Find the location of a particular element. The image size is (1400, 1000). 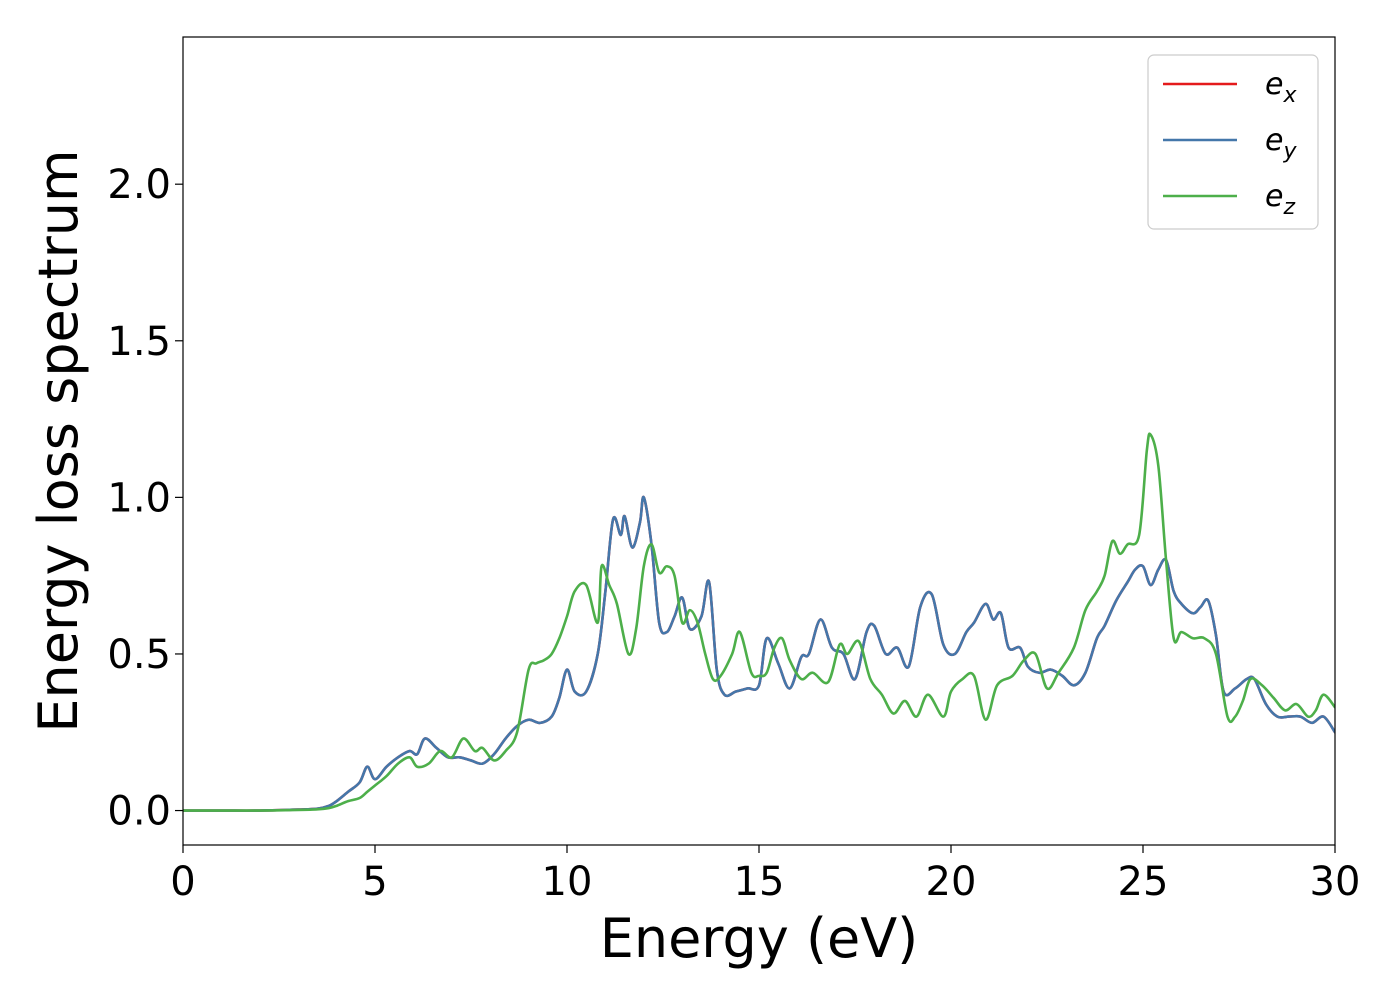

legend-entry-y: ey is located at coordinates (1281, 143).